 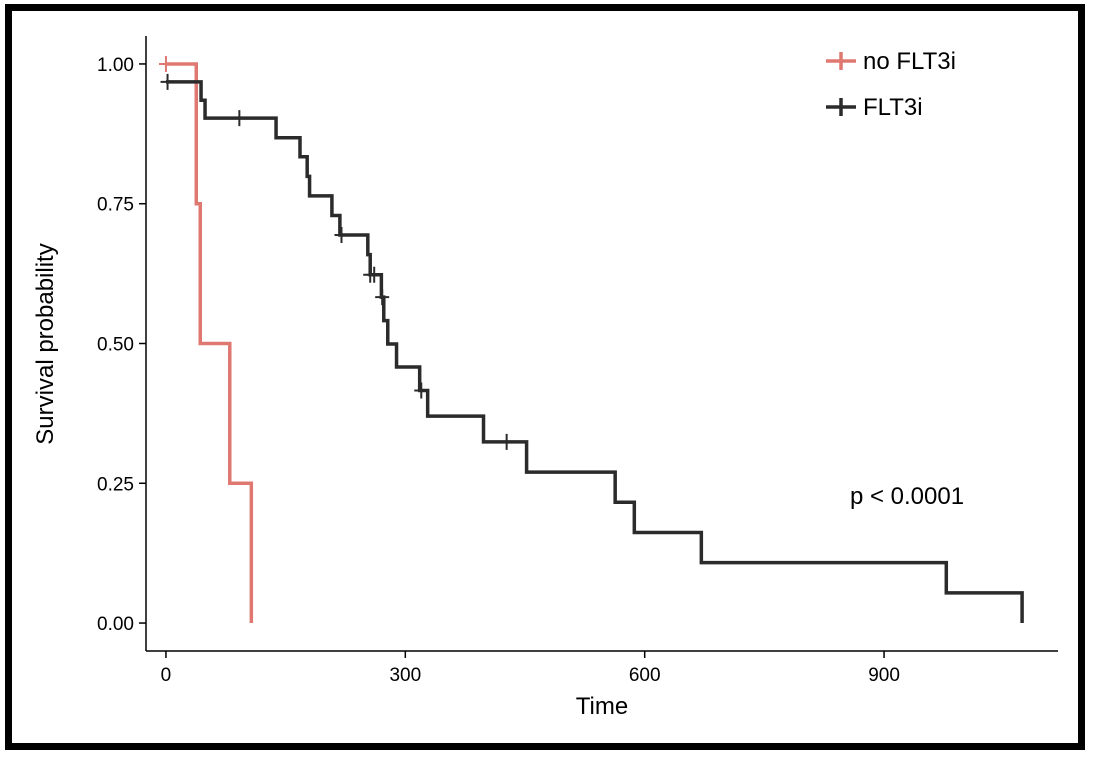 I want to click on legend-label-flt3i: FLT3i, so click(x=893, y=107).